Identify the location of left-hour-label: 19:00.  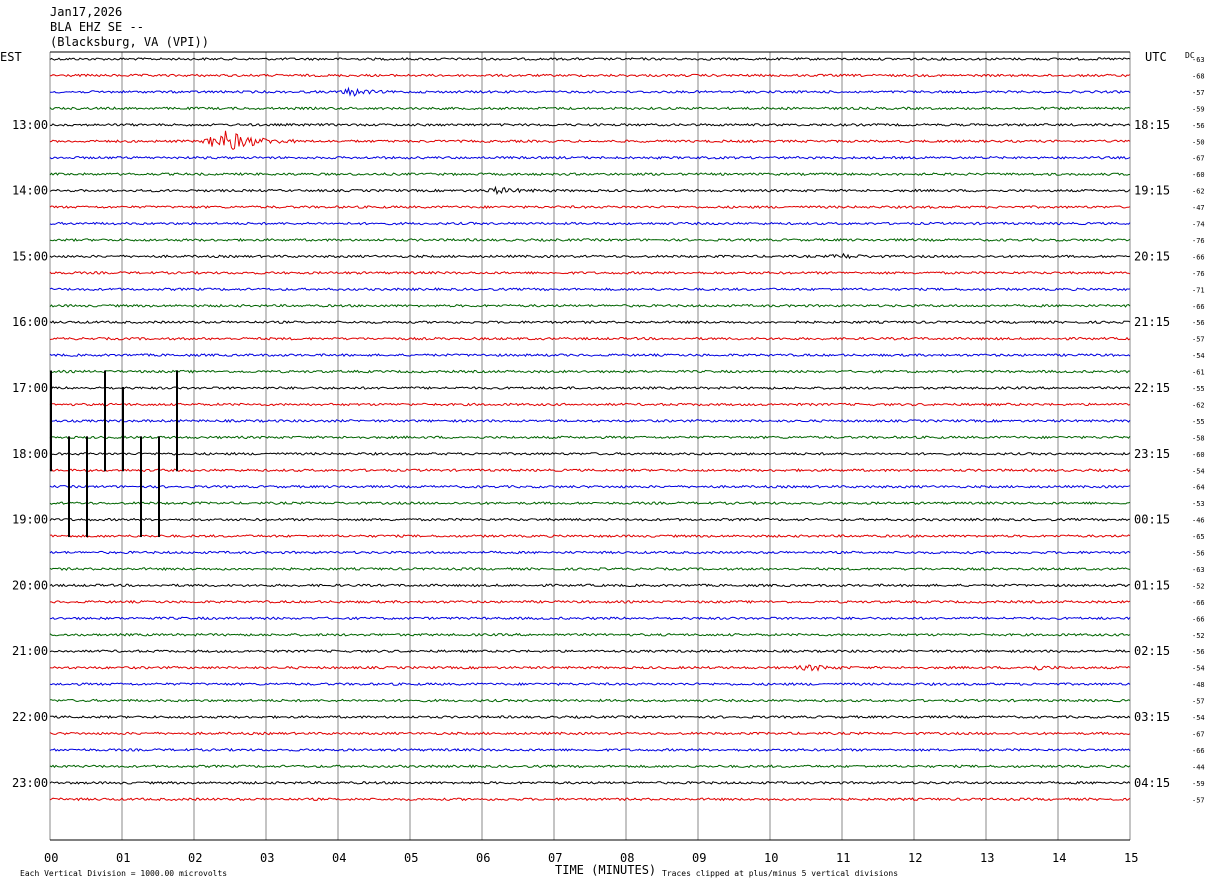
(30, 520).